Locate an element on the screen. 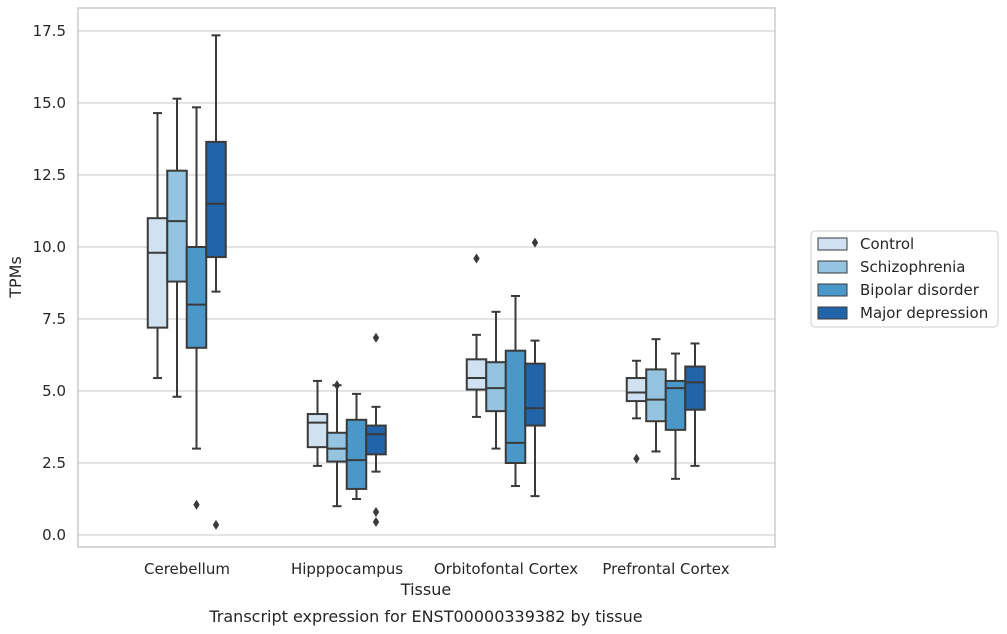  y-tick-label: 17.5 is located at coordinates (49, 31).